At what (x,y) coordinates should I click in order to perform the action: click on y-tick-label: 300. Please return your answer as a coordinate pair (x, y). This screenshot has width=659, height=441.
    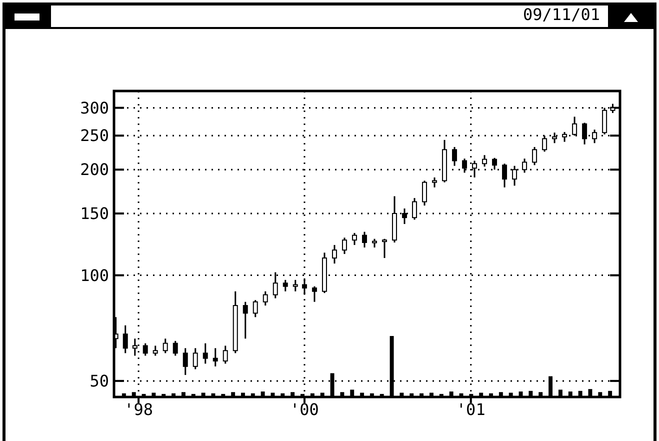
    Looking at the image, I should click on (94, 108).